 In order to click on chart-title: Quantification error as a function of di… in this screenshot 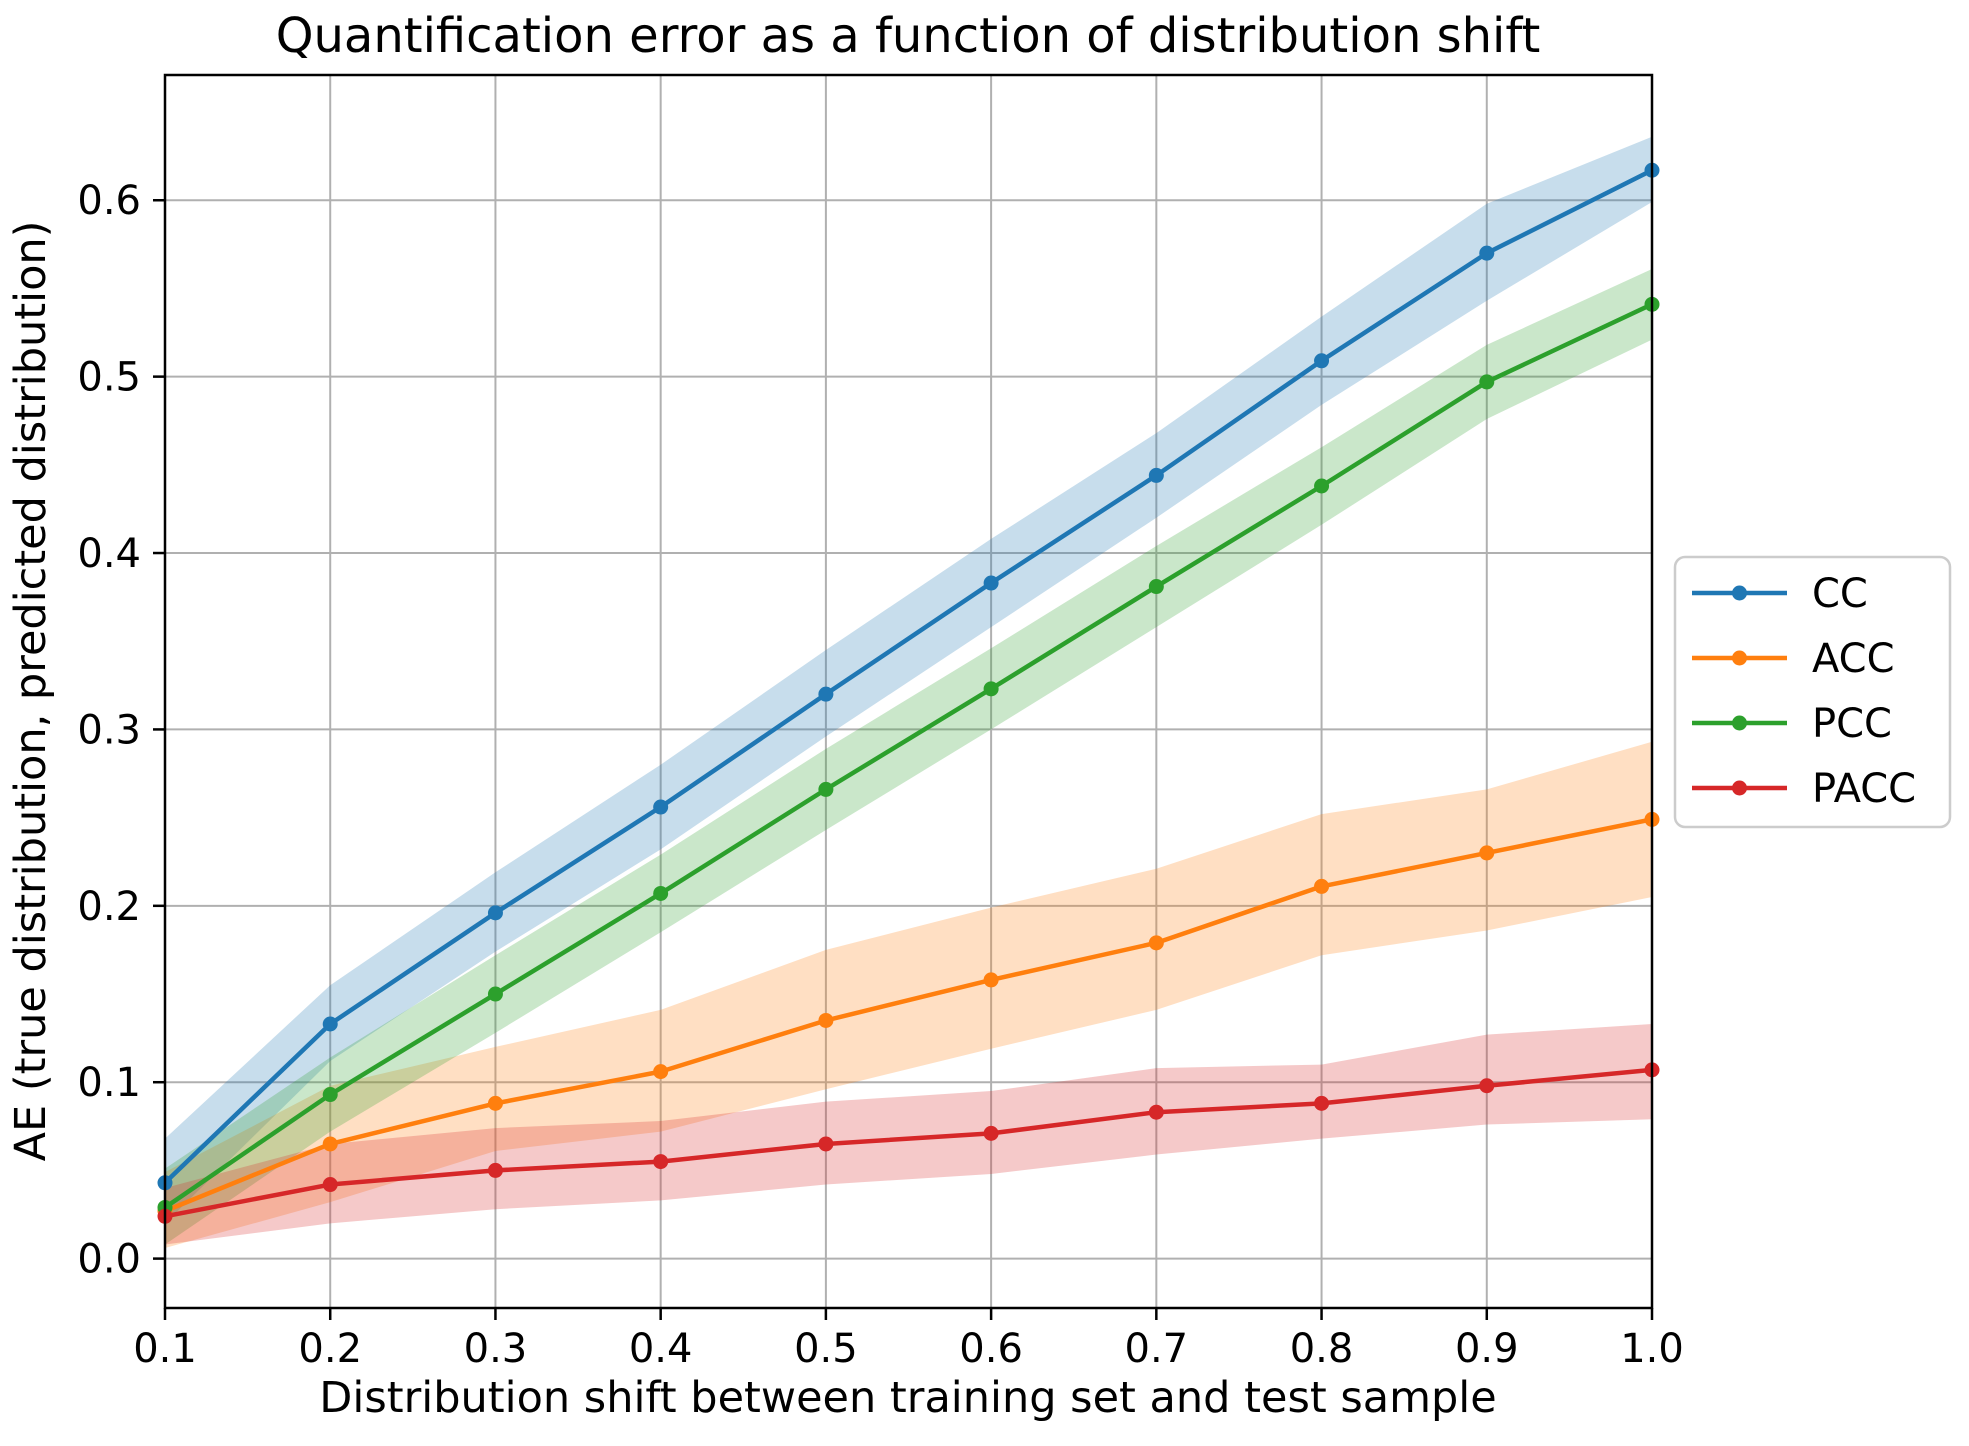, I will do `click(908, 36)`.